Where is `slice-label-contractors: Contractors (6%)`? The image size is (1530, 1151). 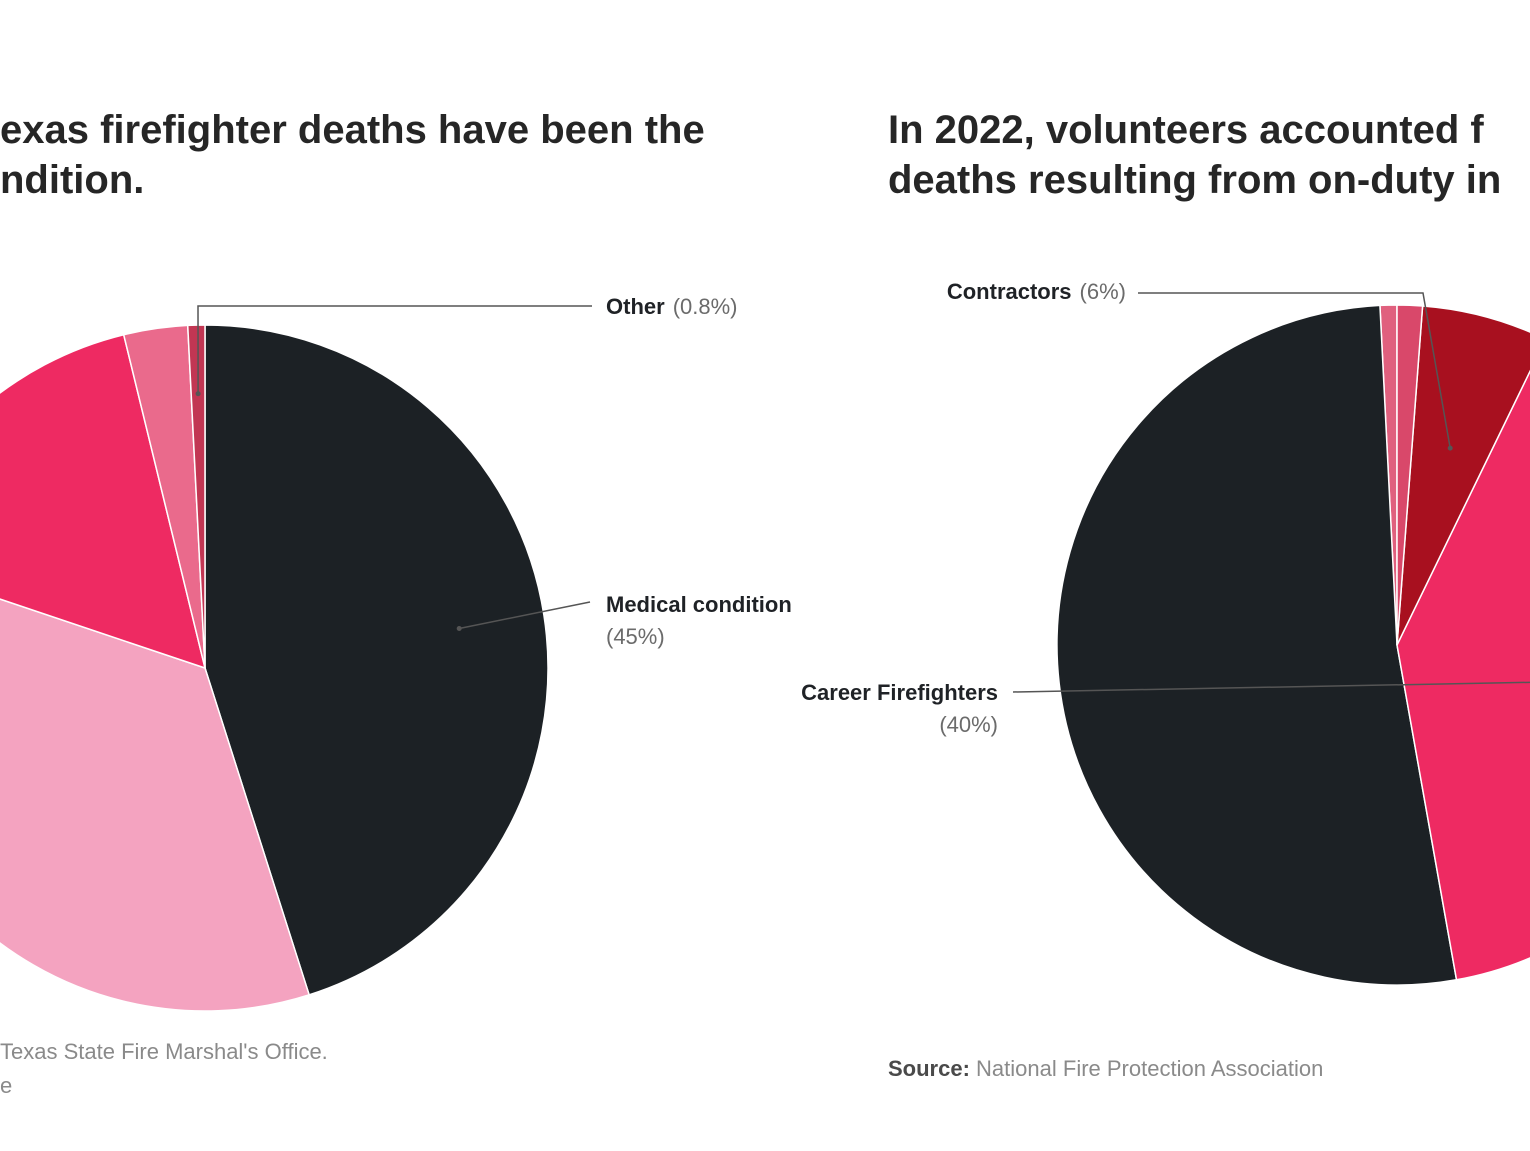 slice-label-contractors: Contractors (6%) is located at coordinates (1036, 291).